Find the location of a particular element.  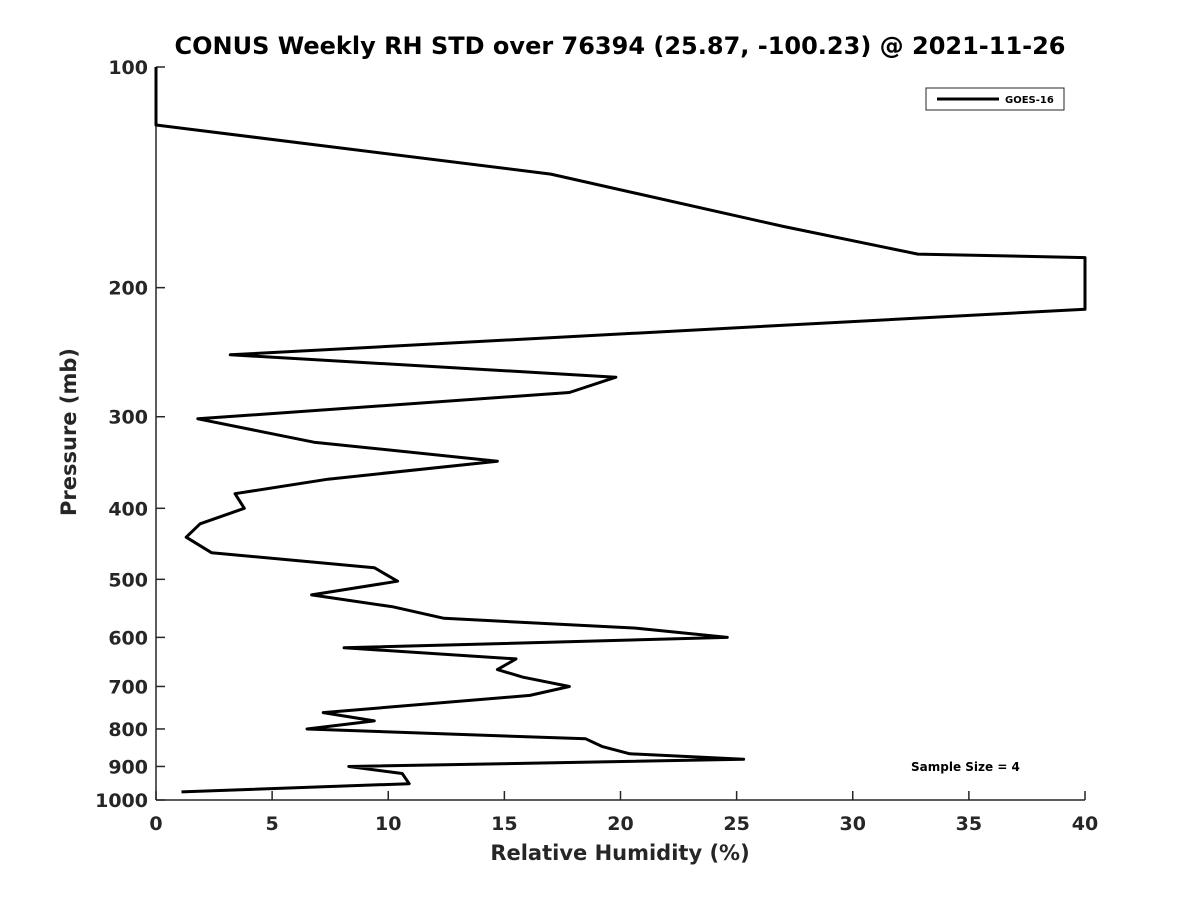

x-tick-label: 10 is located at coordinates (388, 824).